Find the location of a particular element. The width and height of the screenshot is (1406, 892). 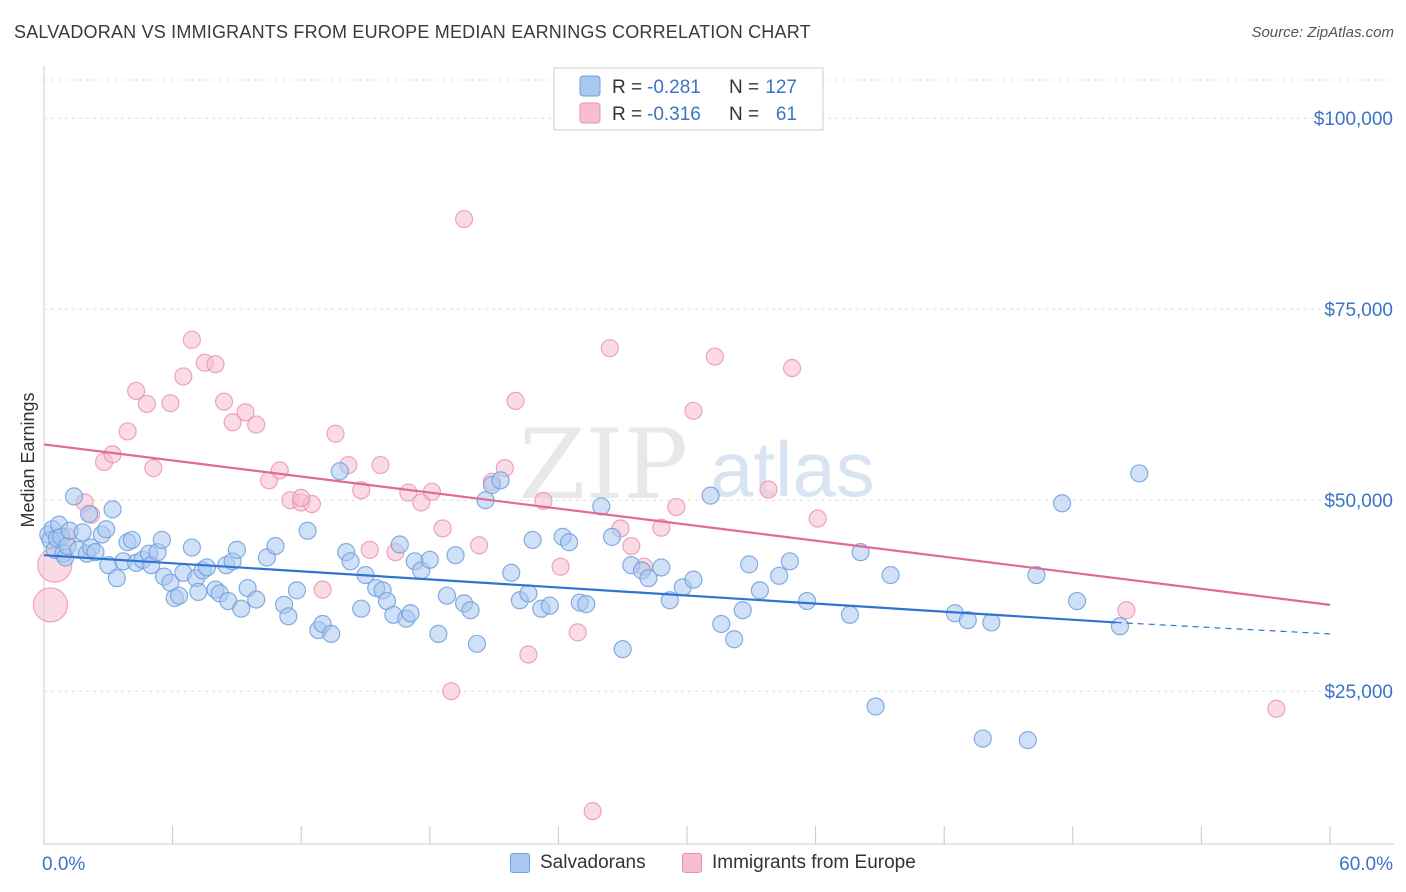

x-tick-label-1: 60.0% is located at coordinates (1366, 864).